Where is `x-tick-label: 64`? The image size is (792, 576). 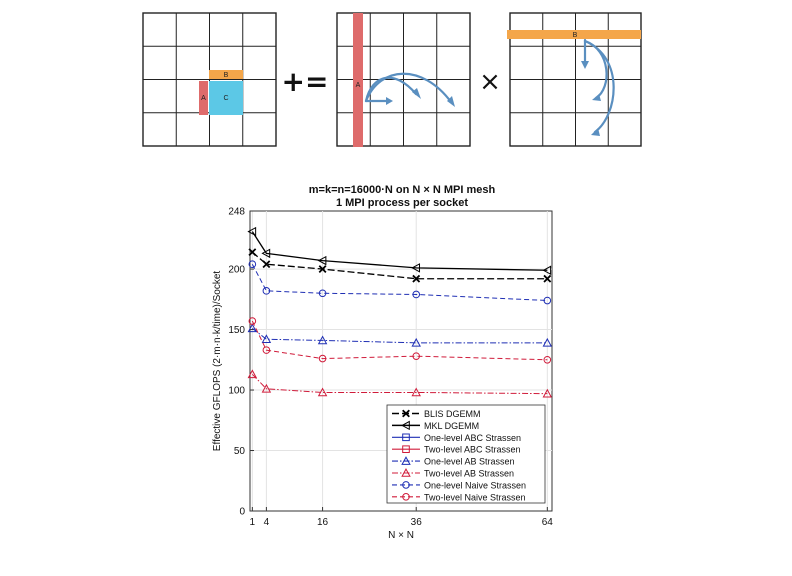
x-tick-label: 64 is located at coordinates (548, 522).